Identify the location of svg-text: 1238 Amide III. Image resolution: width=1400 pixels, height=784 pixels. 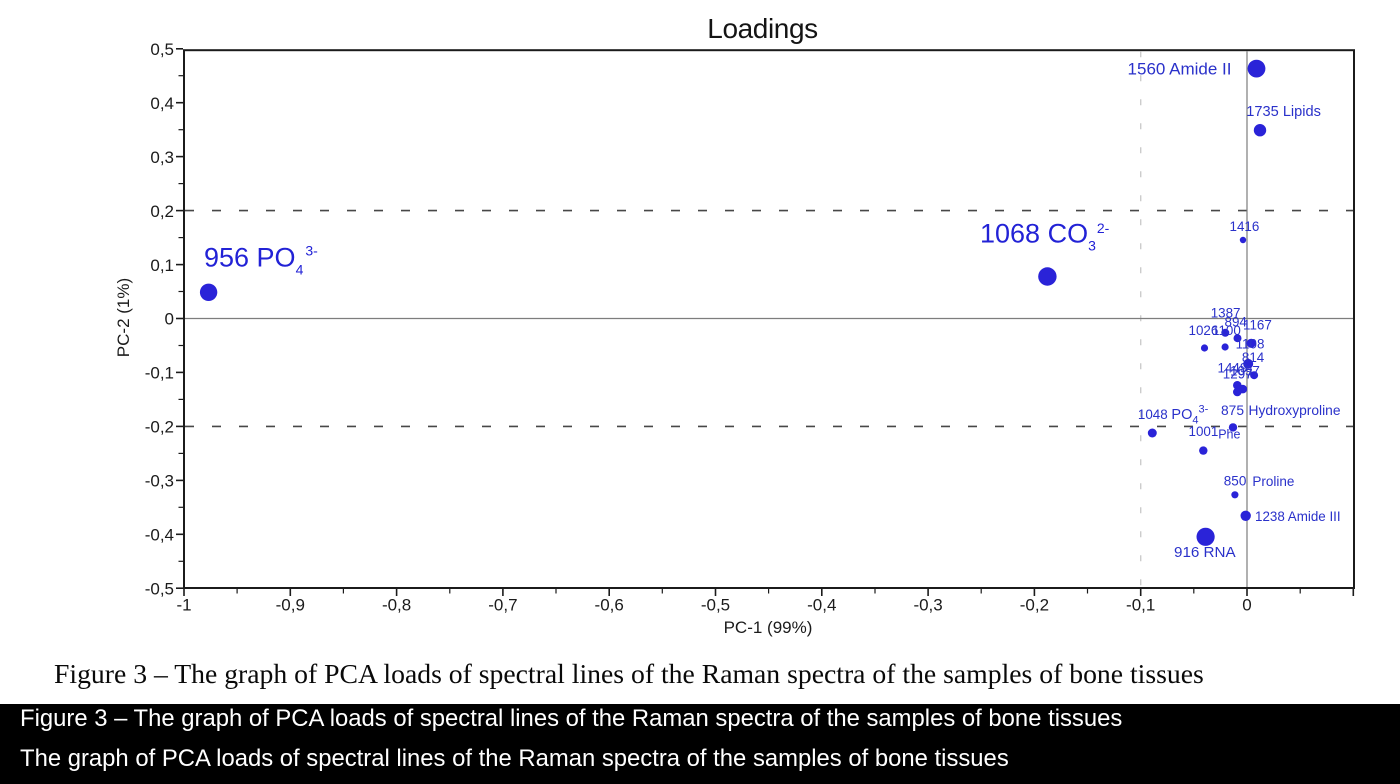
(1298, 516).